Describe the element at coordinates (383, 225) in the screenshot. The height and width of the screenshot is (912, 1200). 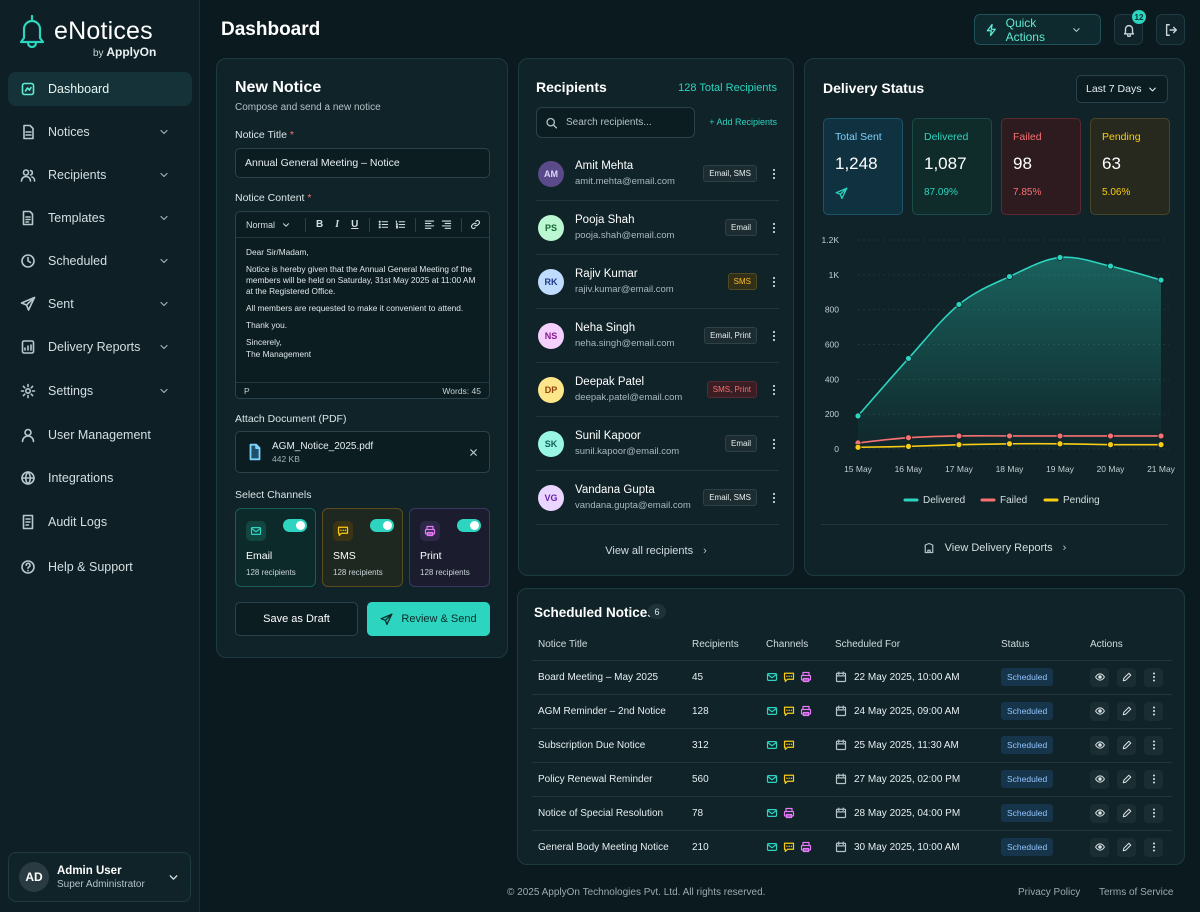
I see `bullet-list-icon` at that location.